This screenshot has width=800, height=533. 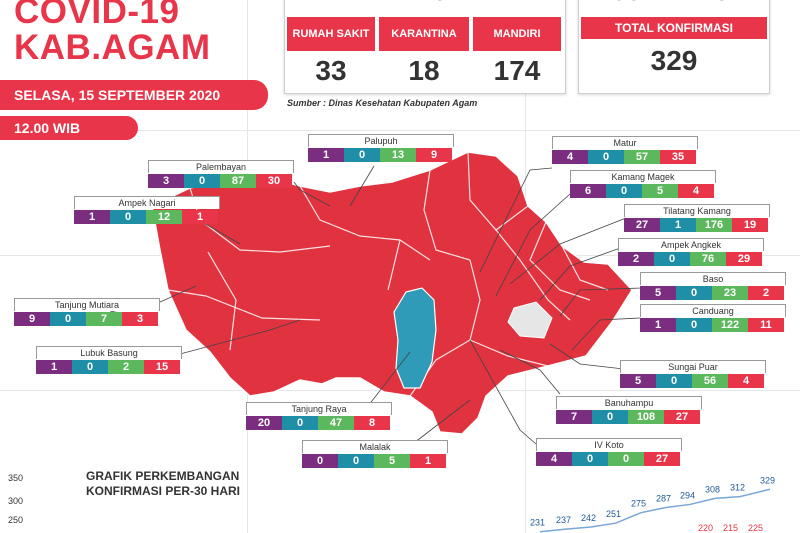 What do you see at coordinates (517, 34) in the screenshot?
I see `stat-label-mandiri: MANDIRI` at bounding box center [517, 34].